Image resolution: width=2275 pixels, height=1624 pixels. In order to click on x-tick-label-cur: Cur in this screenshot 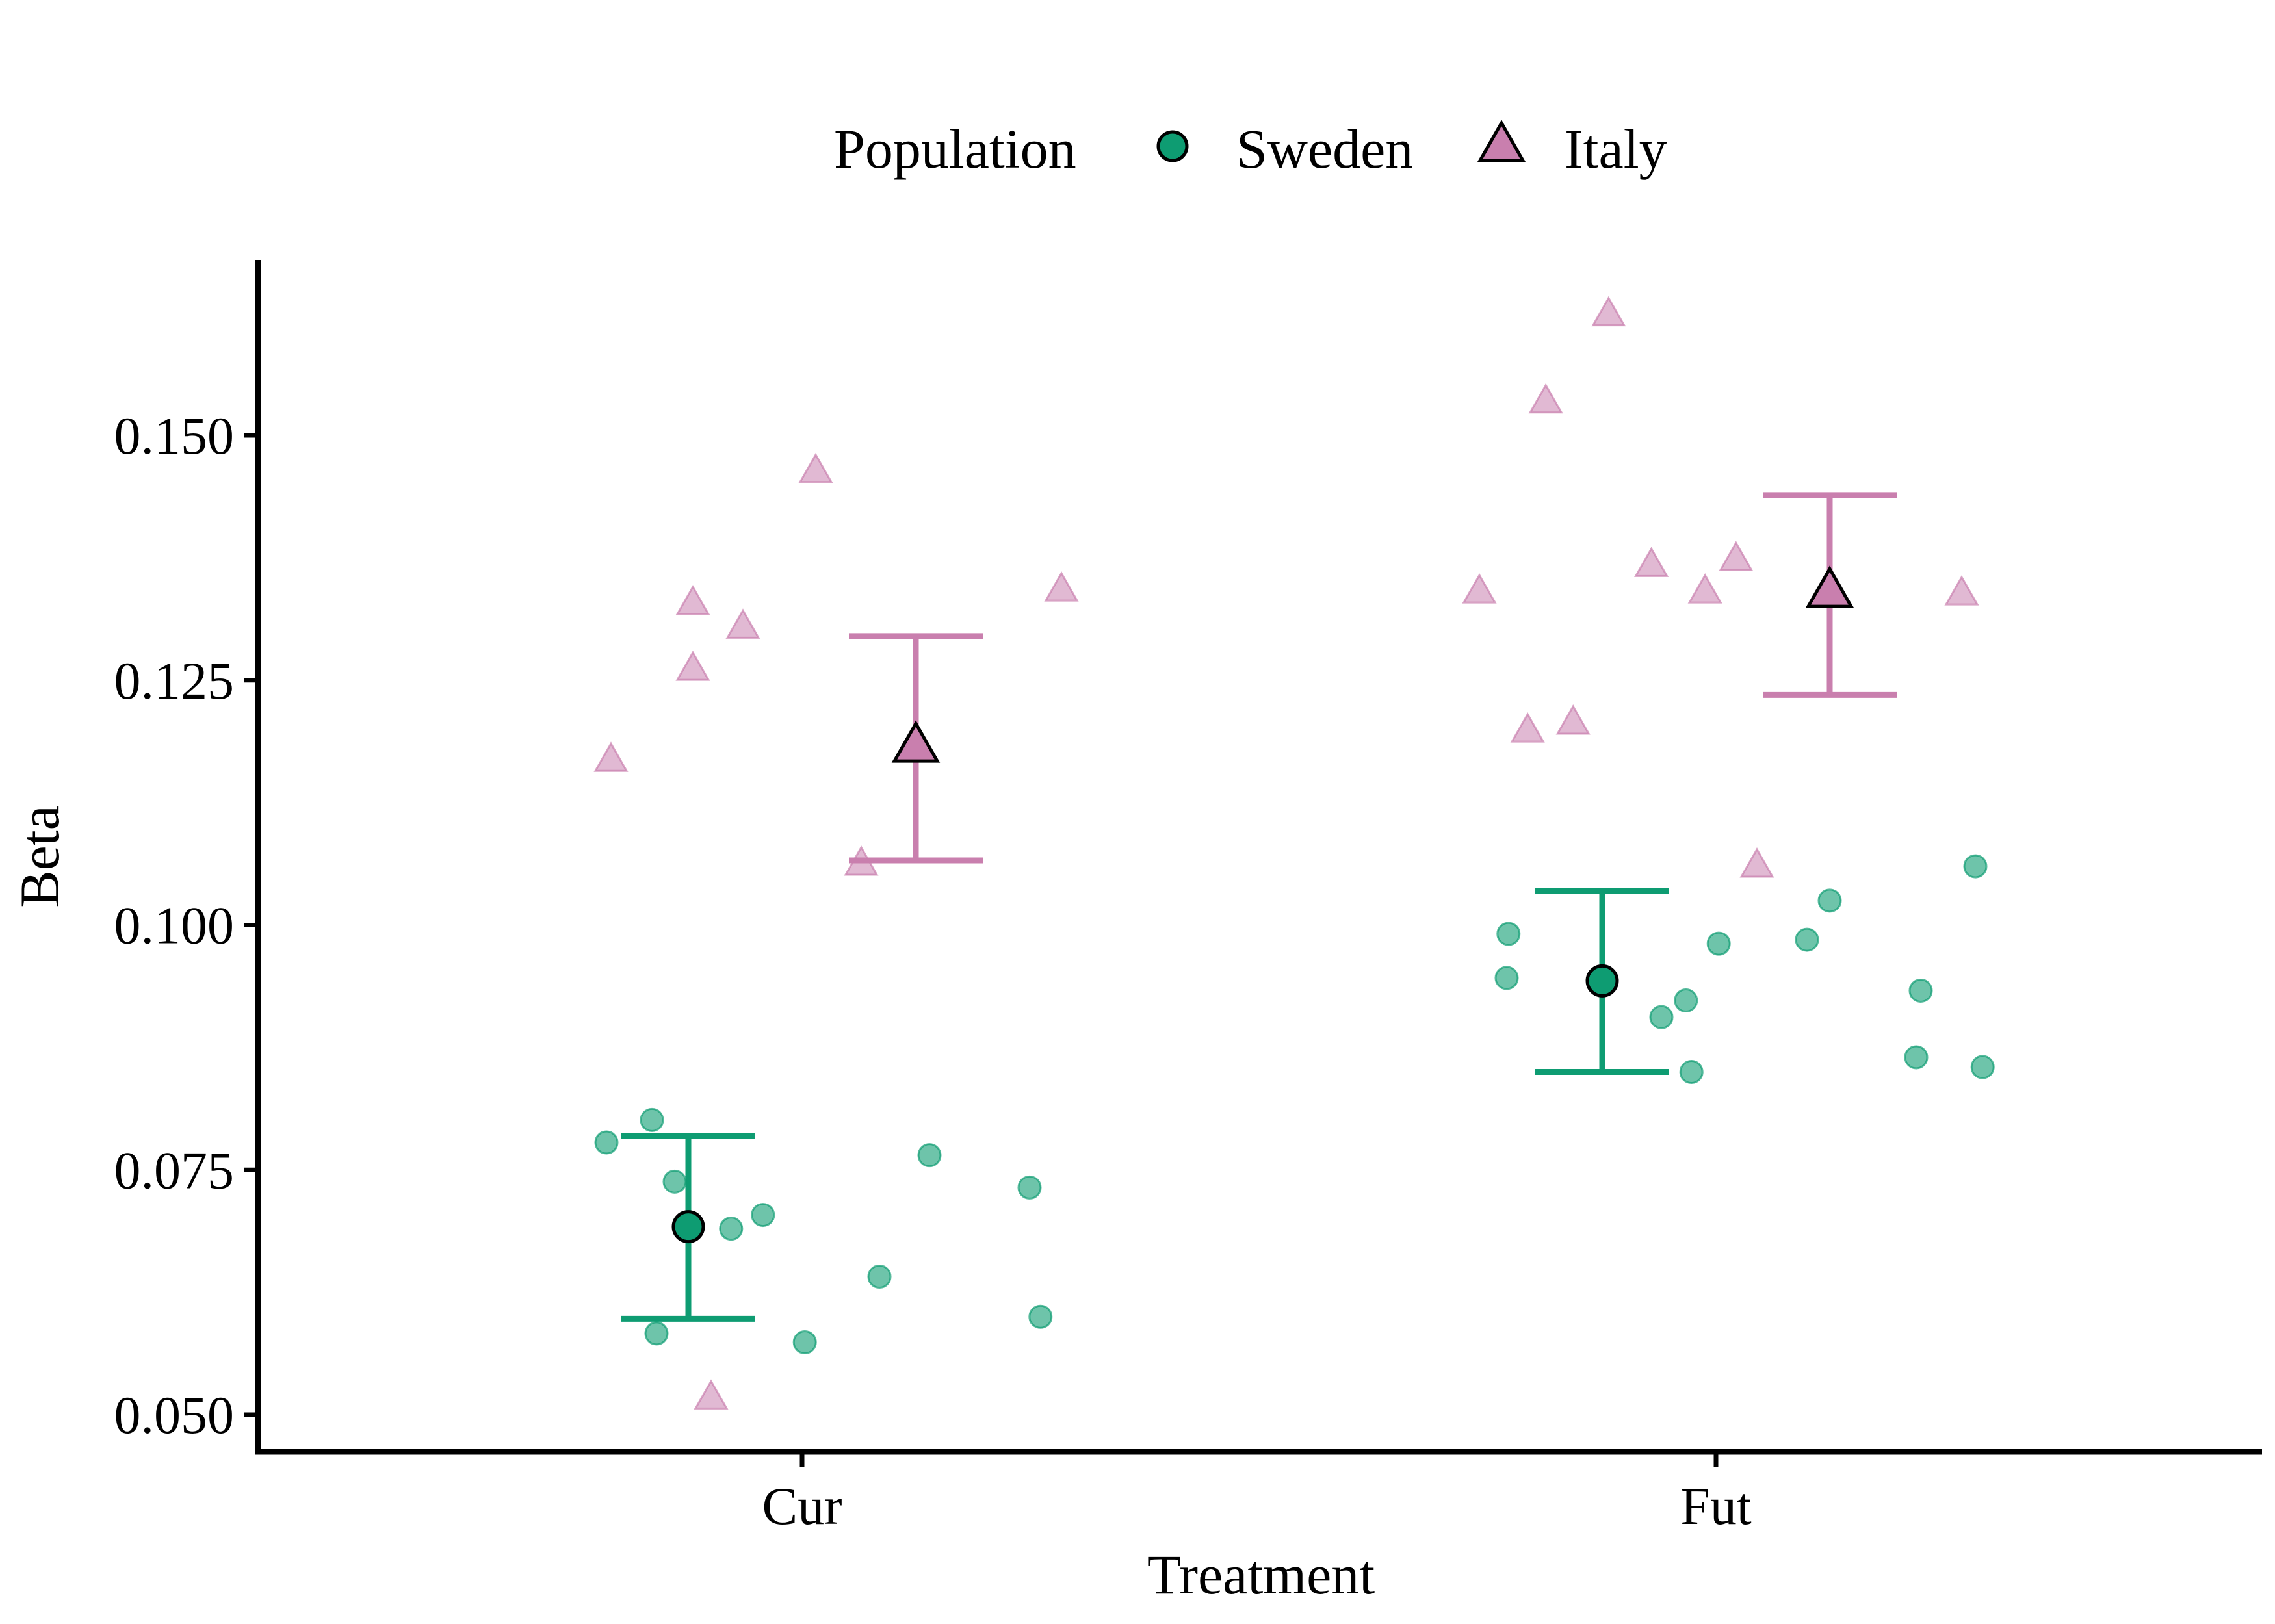, I will do `click(802, 1506)`.